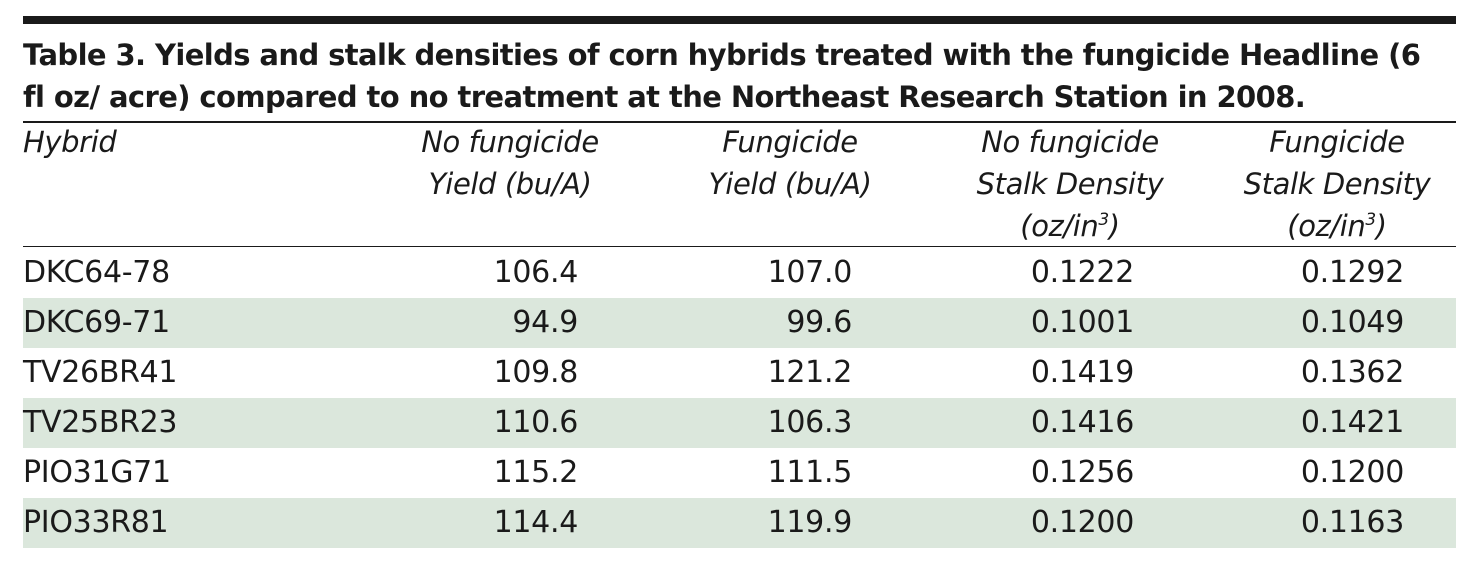  Describe the element at coordinates (739, 273) in the screenshot. I see `table-row: DKC64-78 106.4 107.0 0.1222 0.1292` at that location.